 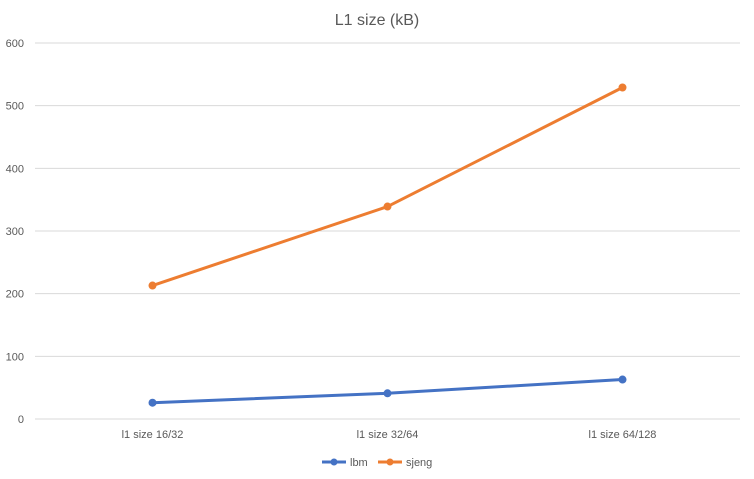 I want to click on legend: lbm sjeng, so click(x=377, y=463).